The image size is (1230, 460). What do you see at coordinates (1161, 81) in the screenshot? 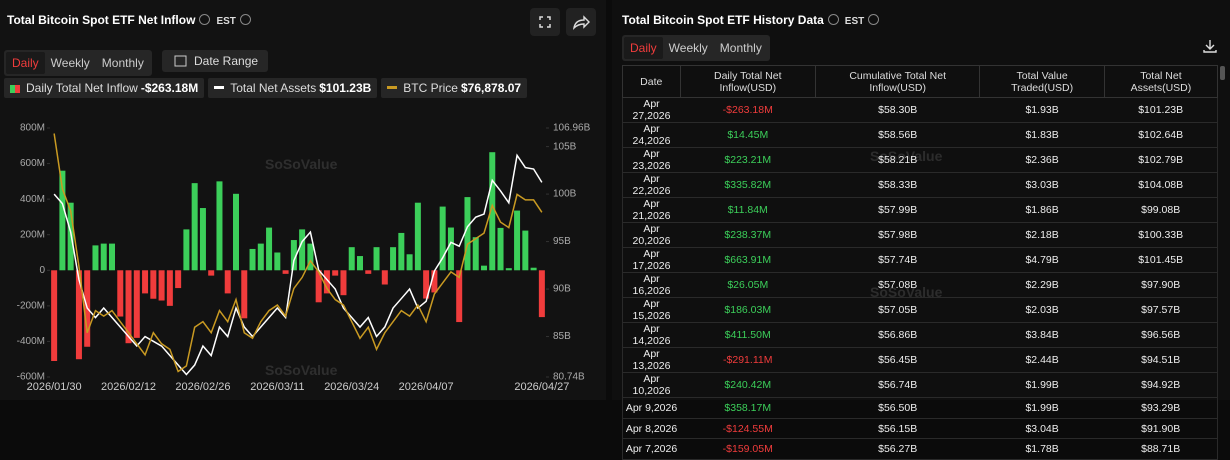
I see `column-header: Total Net Assets(USD)` at bounding box center [1161, 81].